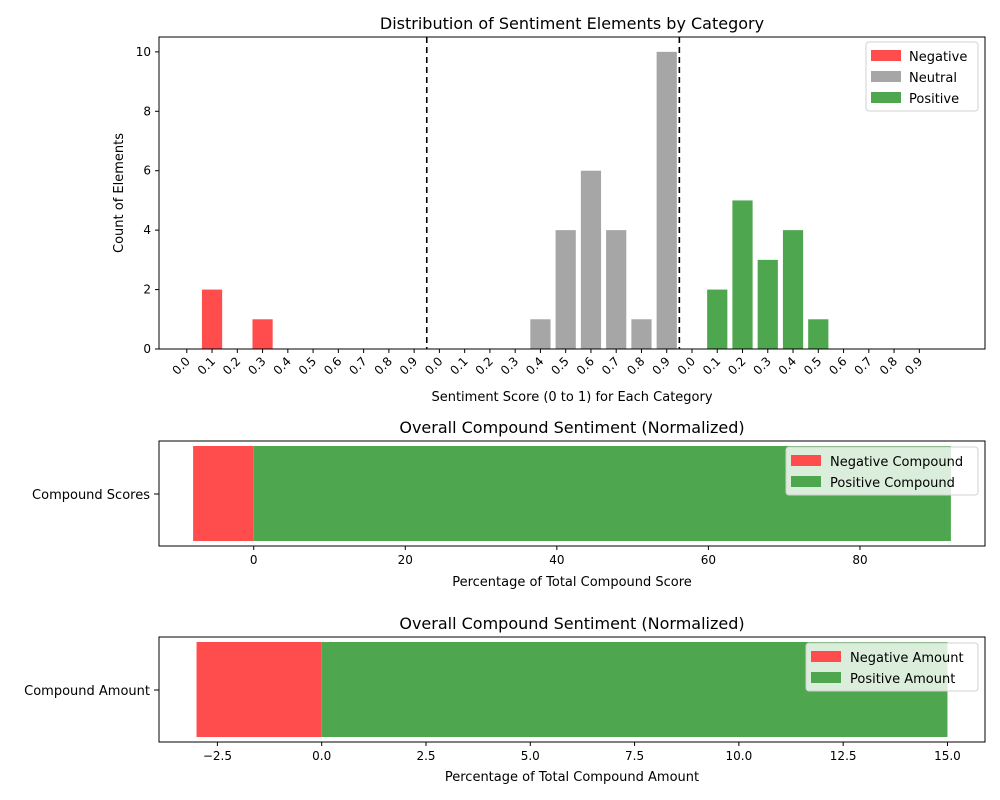 Image resolution: width=1000 pixels, height=800 pixels. Describe the element at coordinates (582, 752) in the screenshot. I see `chart3-x-axis: −2.5 0.0 2.5 5.0 7.5 10.0 12.5 15.0` at that location.